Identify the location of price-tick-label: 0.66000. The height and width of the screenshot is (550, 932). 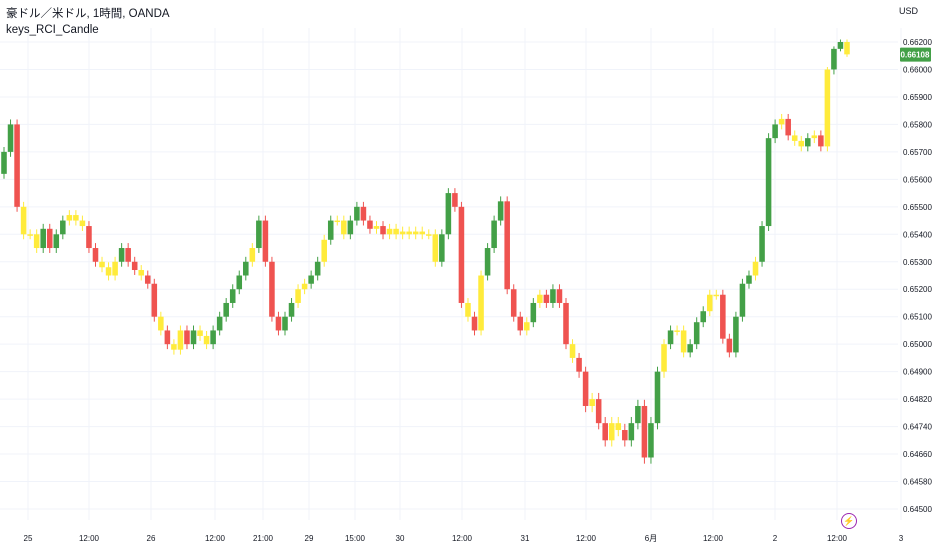
(917, 69).